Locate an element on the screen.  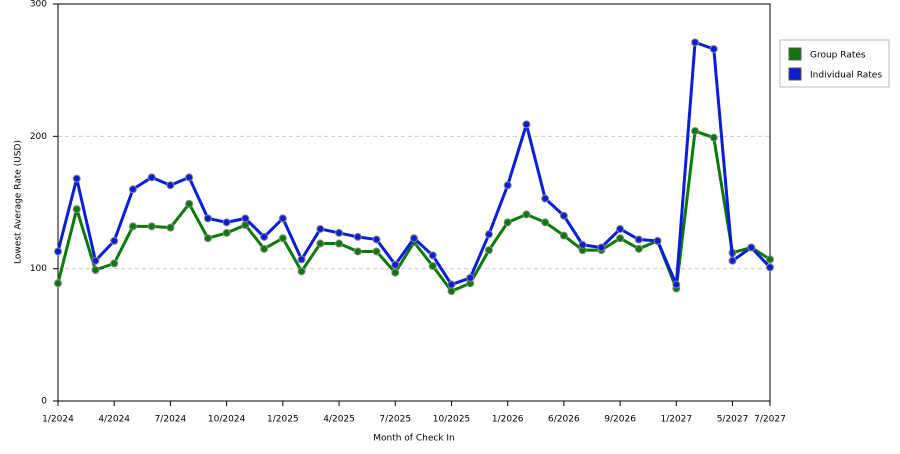
y-tick-label: 200 is located at coordinates (38, 137).